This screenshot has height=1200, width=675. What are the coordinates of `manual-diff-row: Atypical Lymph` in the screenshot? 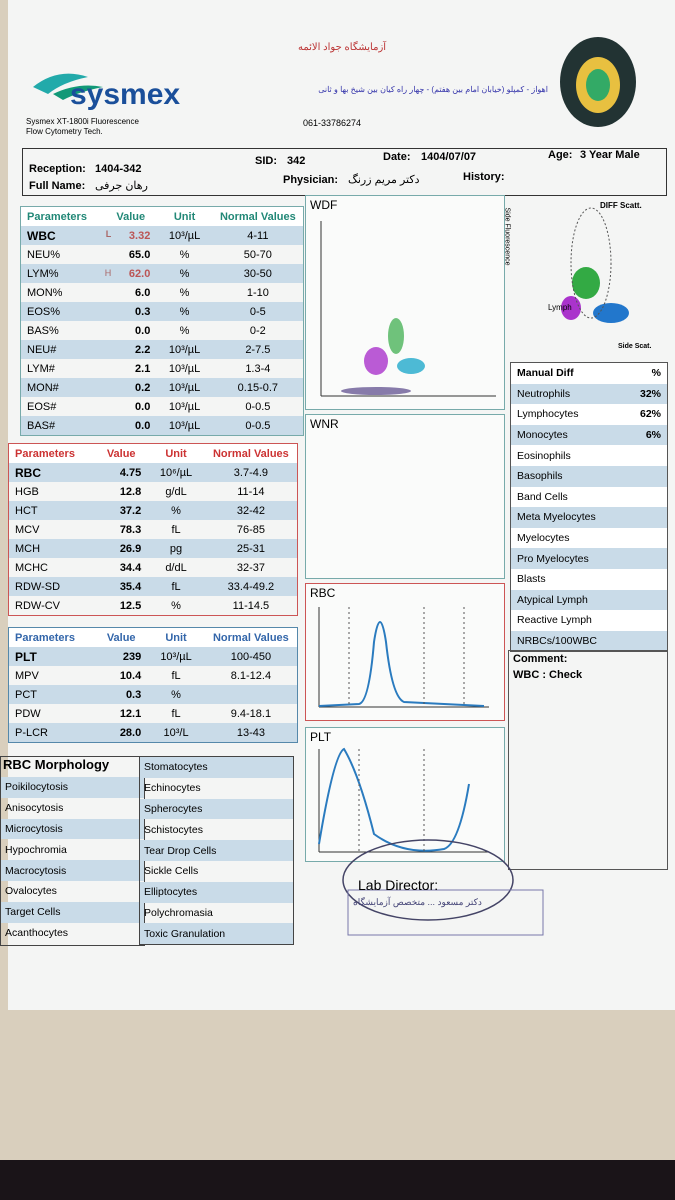 It's located at (589, 600).